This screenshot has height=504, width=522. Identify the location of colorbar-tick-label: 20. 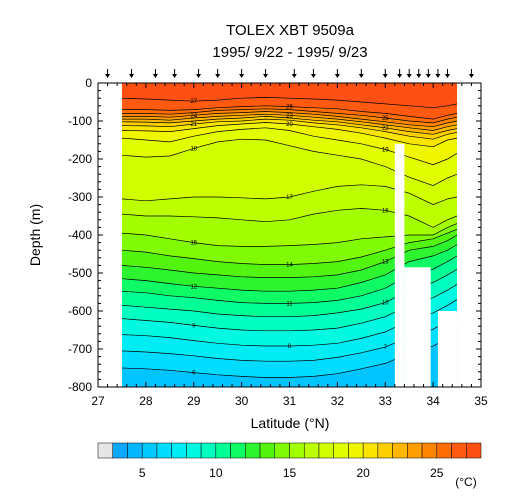
(363, 473).